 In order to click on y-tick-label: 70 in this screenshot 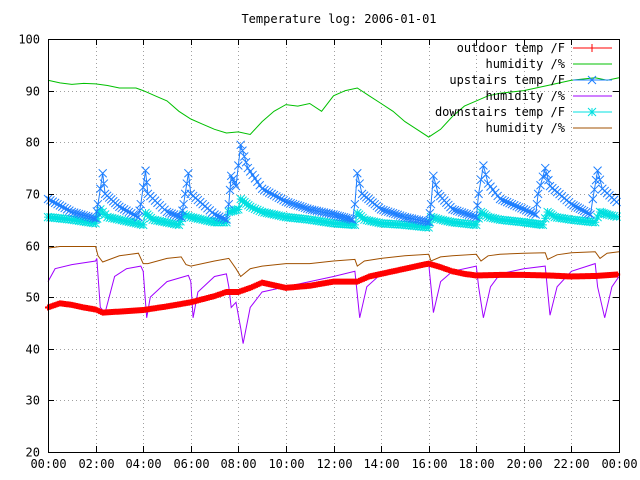, I will do `click(33, 195)`.